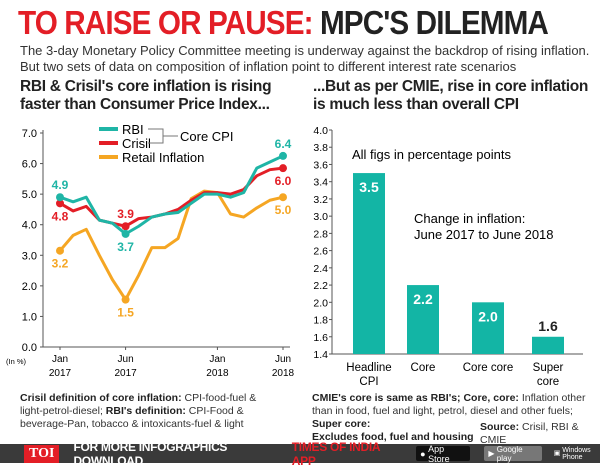 The image size is (600, 468). Describe the element at coordinates (368, 382) in the screenshot. I see `x-category-label: CPI` at that location.